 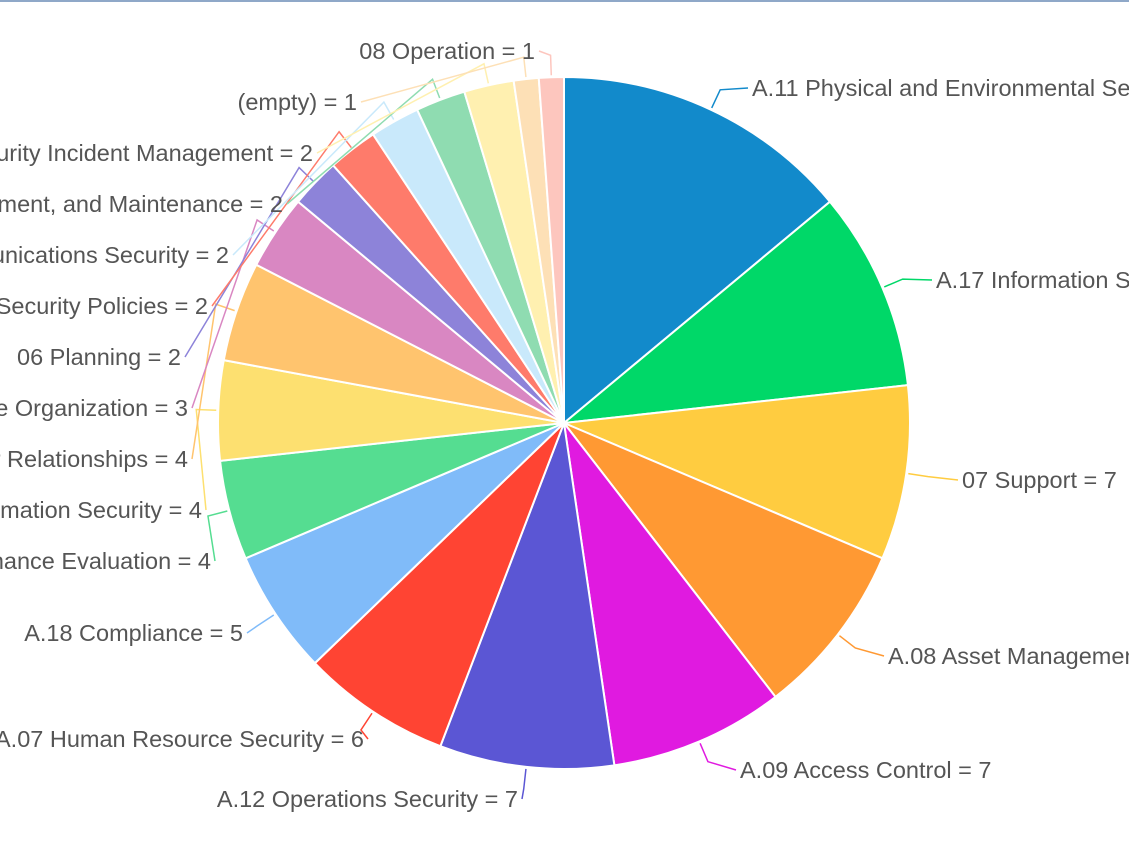 I want to click on slice-label: 09 Performance Evaluation = 4, so click(x=105, y=561).